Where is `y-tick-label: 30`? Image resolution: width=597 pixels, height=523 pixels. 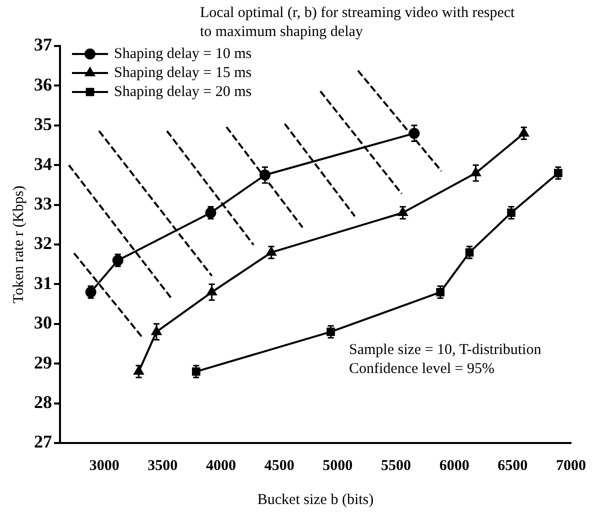
y-tick-label: 30 is located at coordinates (43, 322).